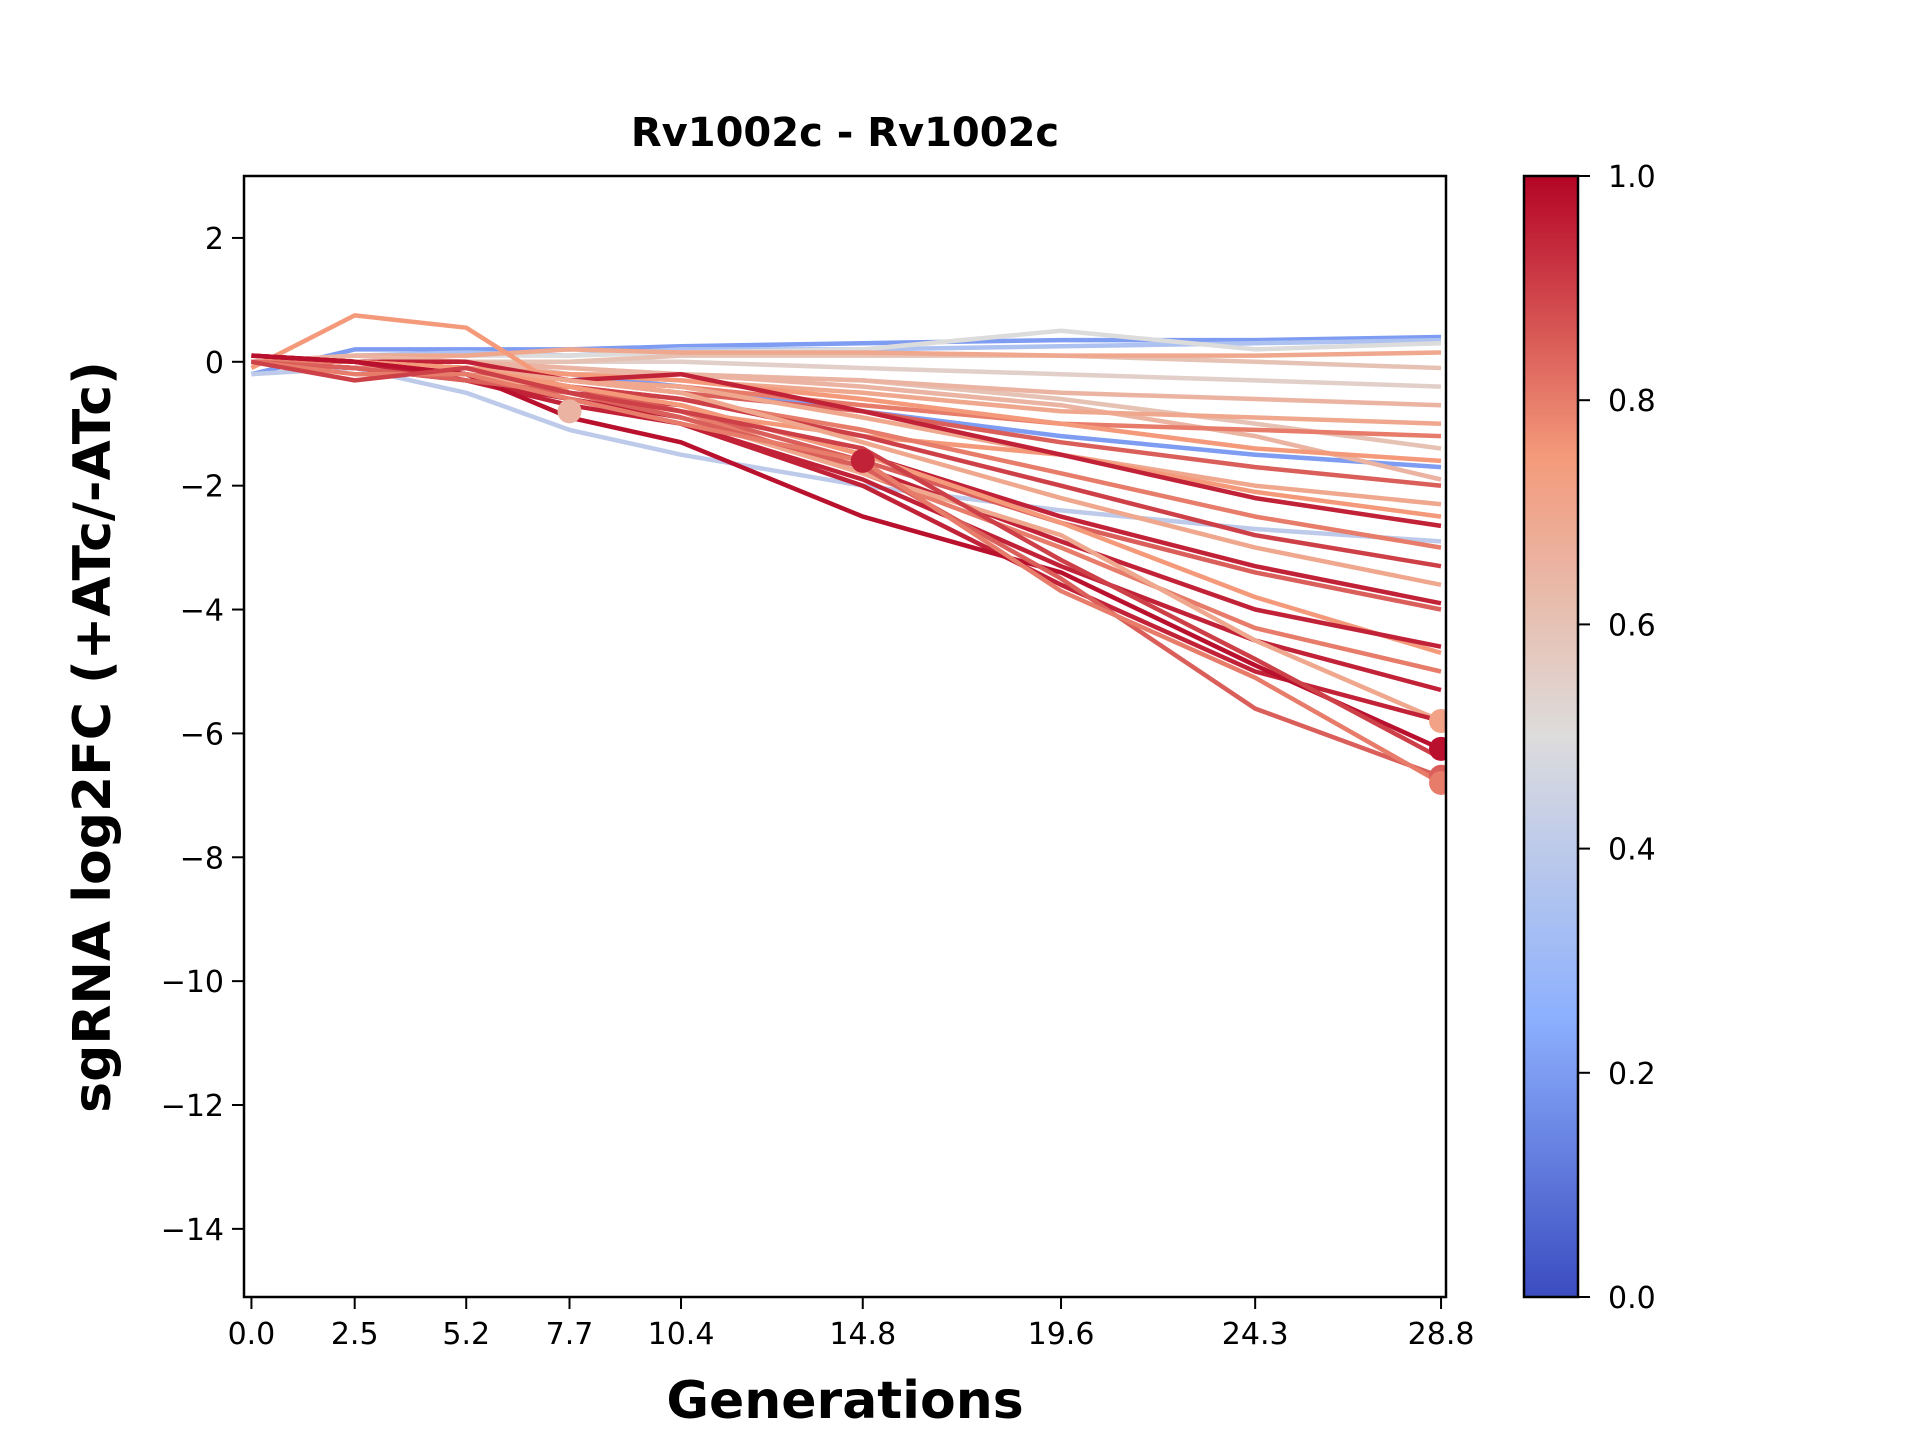  What do you see at coordinates (1632, 177) in the screenshot?
I see `colorbar-tick-label: 1.0` at bounding box center [1632, 177].